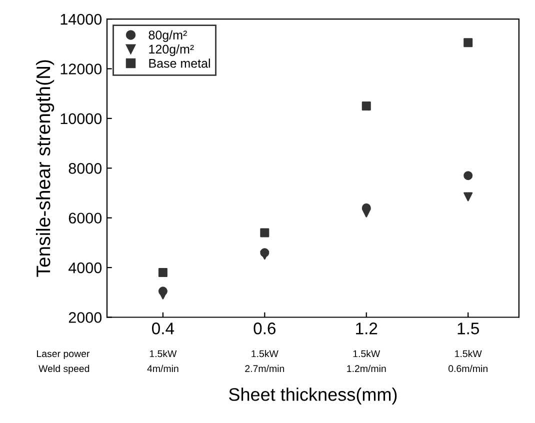  I want to click on legend-label: Base metal, so click(179, 63).